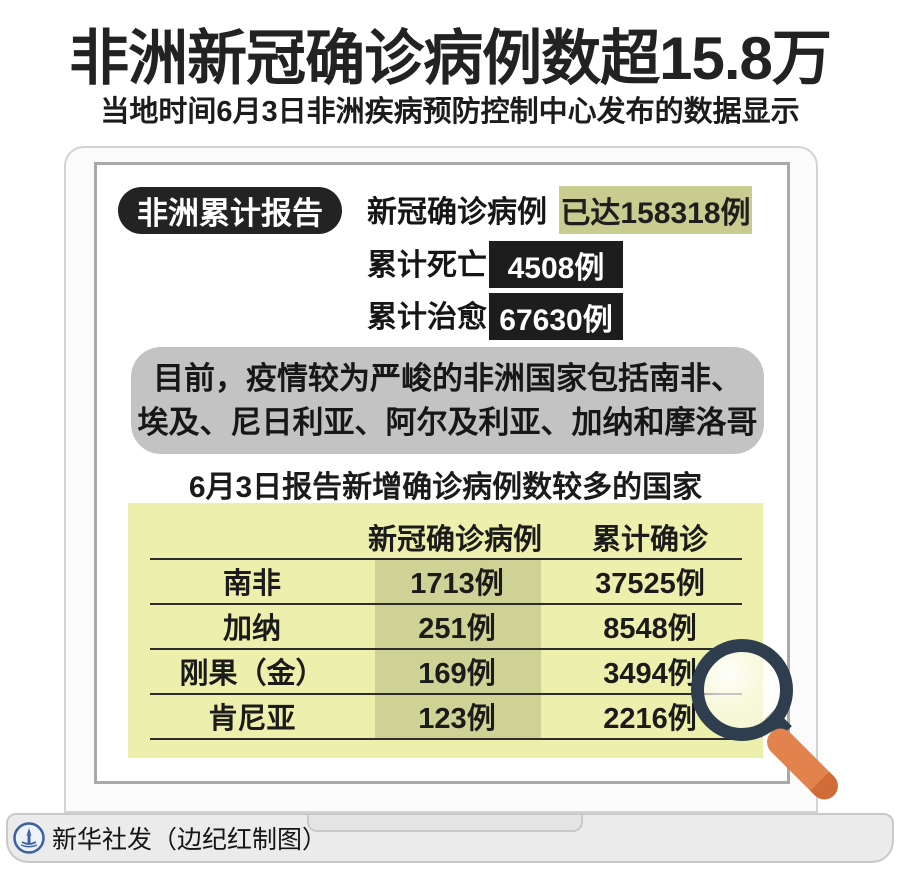  What do you see at coordinates (556, 316) in the screenshot?
I see `stat-value-recovered: 67630例` at bounding box center [556, 316].